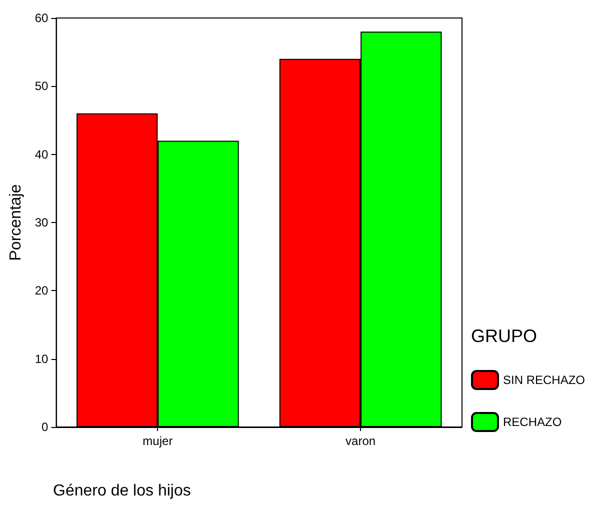  I want to click on legend-label: RECHAZO, so click(532, 422).